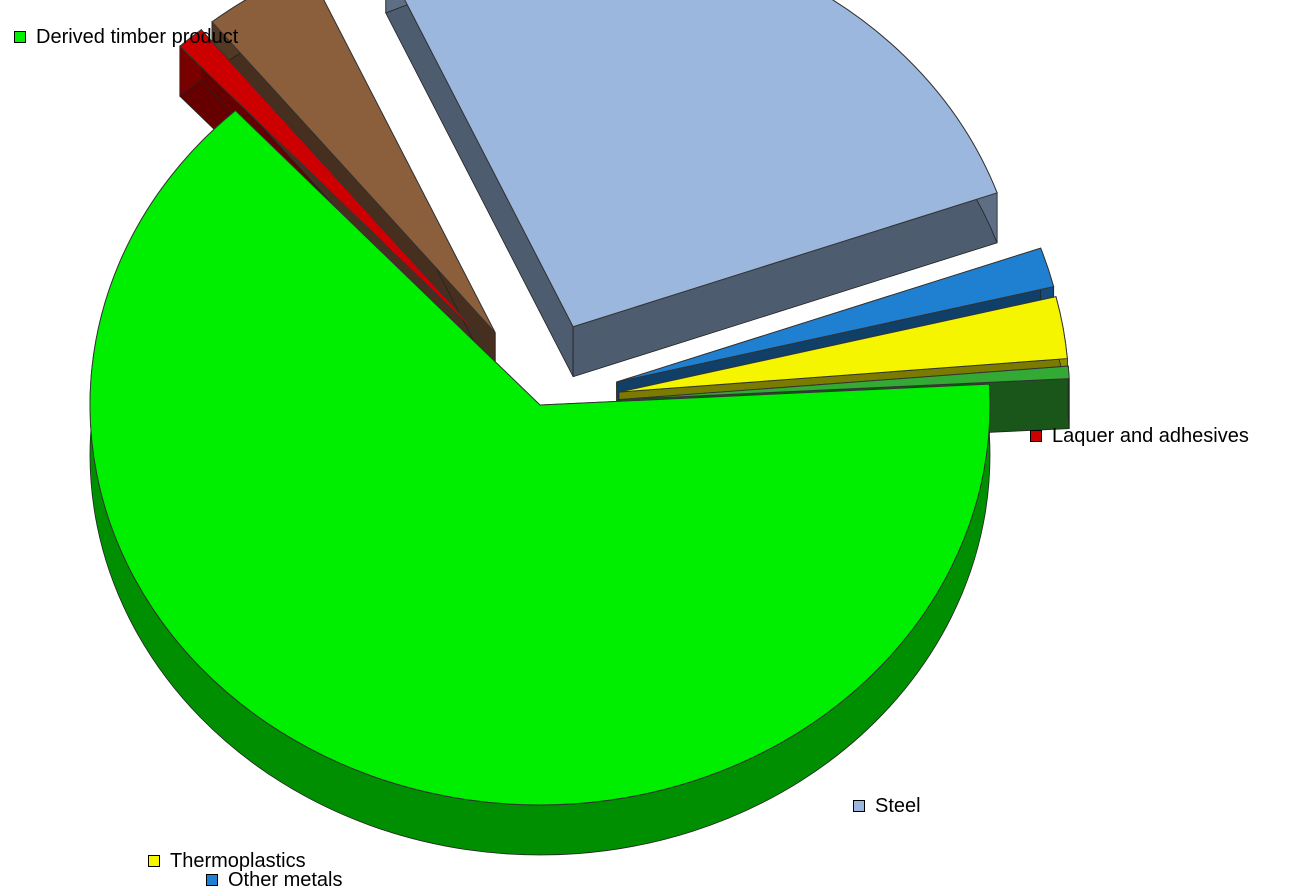  Describe the element at coordinates (1036, 436) in the screenshot. I see `legend-swatch-laquer` at that location.